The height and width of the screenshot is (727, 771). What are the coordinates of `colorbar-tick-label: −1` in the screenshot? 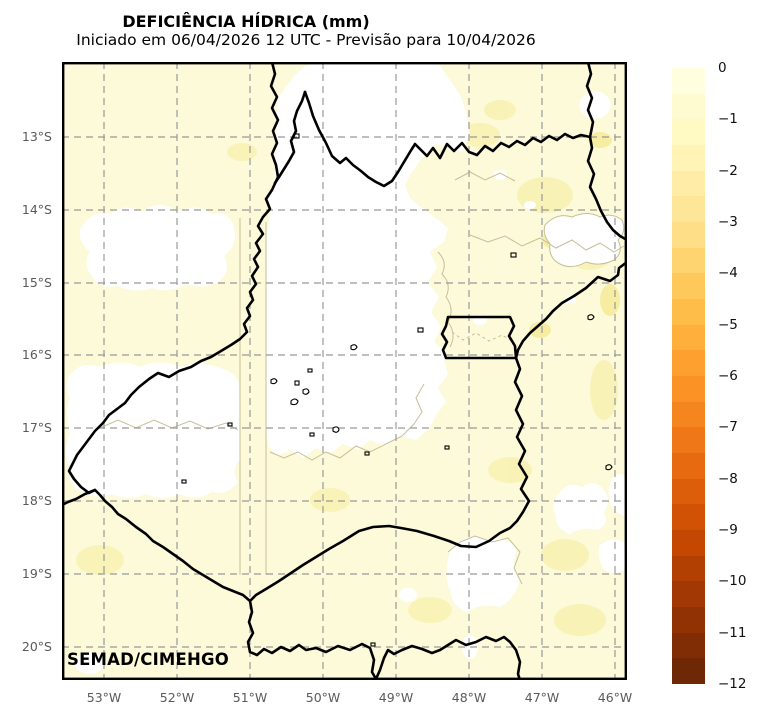 It's located at (728, 119).